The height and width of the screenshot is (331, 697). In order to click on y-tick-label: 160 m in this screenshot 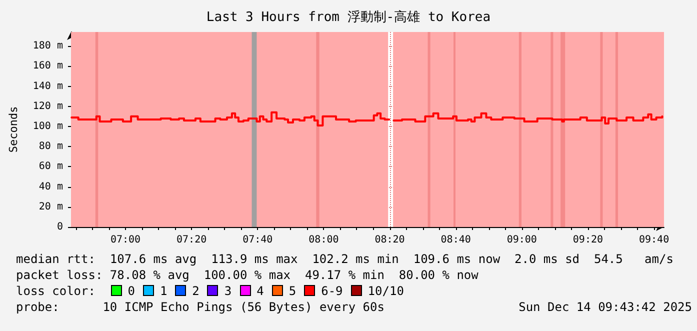, I will do `click(47, 66)`.